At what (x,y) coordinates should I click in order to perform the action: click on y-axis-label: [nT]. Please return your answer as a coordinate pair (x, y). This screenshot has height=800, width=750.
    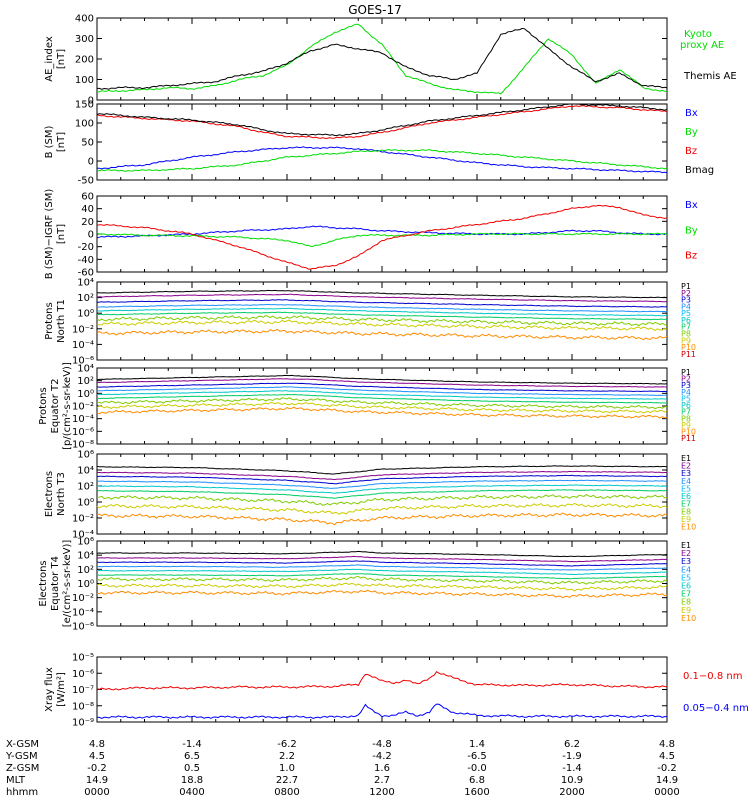
    Looking at the image, I should click on (61, 59).